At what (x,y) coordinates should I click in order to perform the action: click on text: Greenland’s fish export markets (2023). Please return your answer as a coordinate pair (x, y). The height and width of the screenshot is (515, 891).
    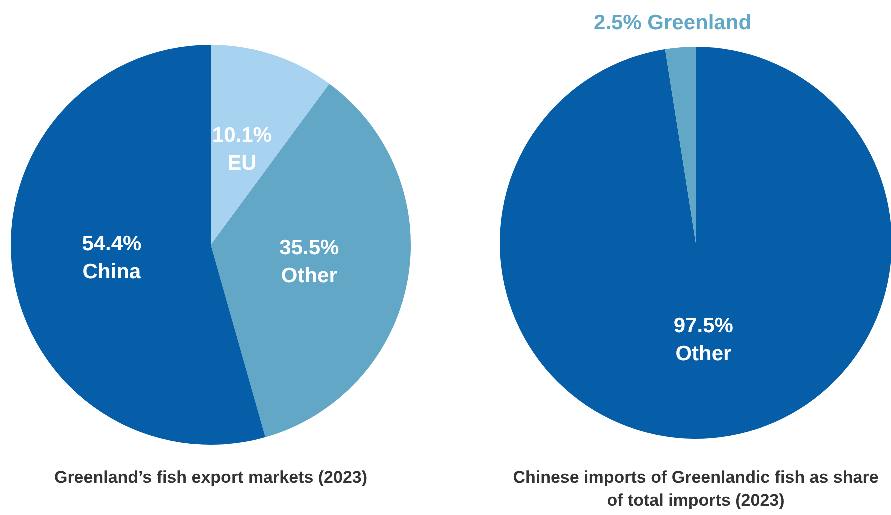
    Looking at the image, I should click on (211, 478).